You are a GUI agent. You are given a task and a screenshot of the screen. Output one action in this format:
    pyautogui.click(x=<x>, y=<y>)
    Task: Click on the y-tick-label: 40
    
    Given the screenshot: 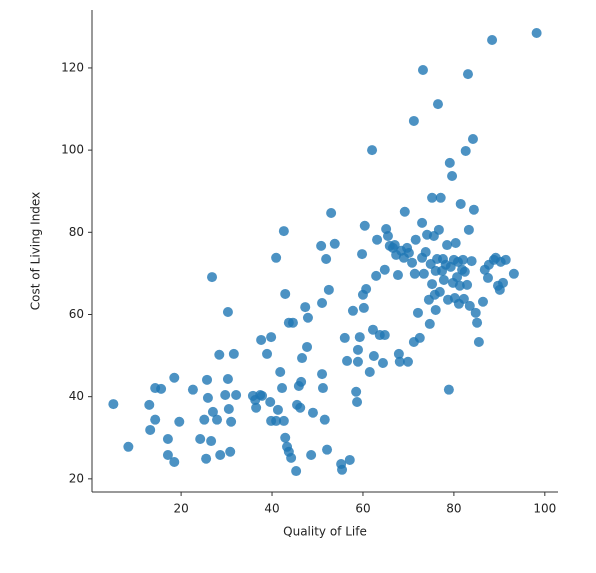 What is the action you would take?
    pyautogui.click(x=76, y=396)
    